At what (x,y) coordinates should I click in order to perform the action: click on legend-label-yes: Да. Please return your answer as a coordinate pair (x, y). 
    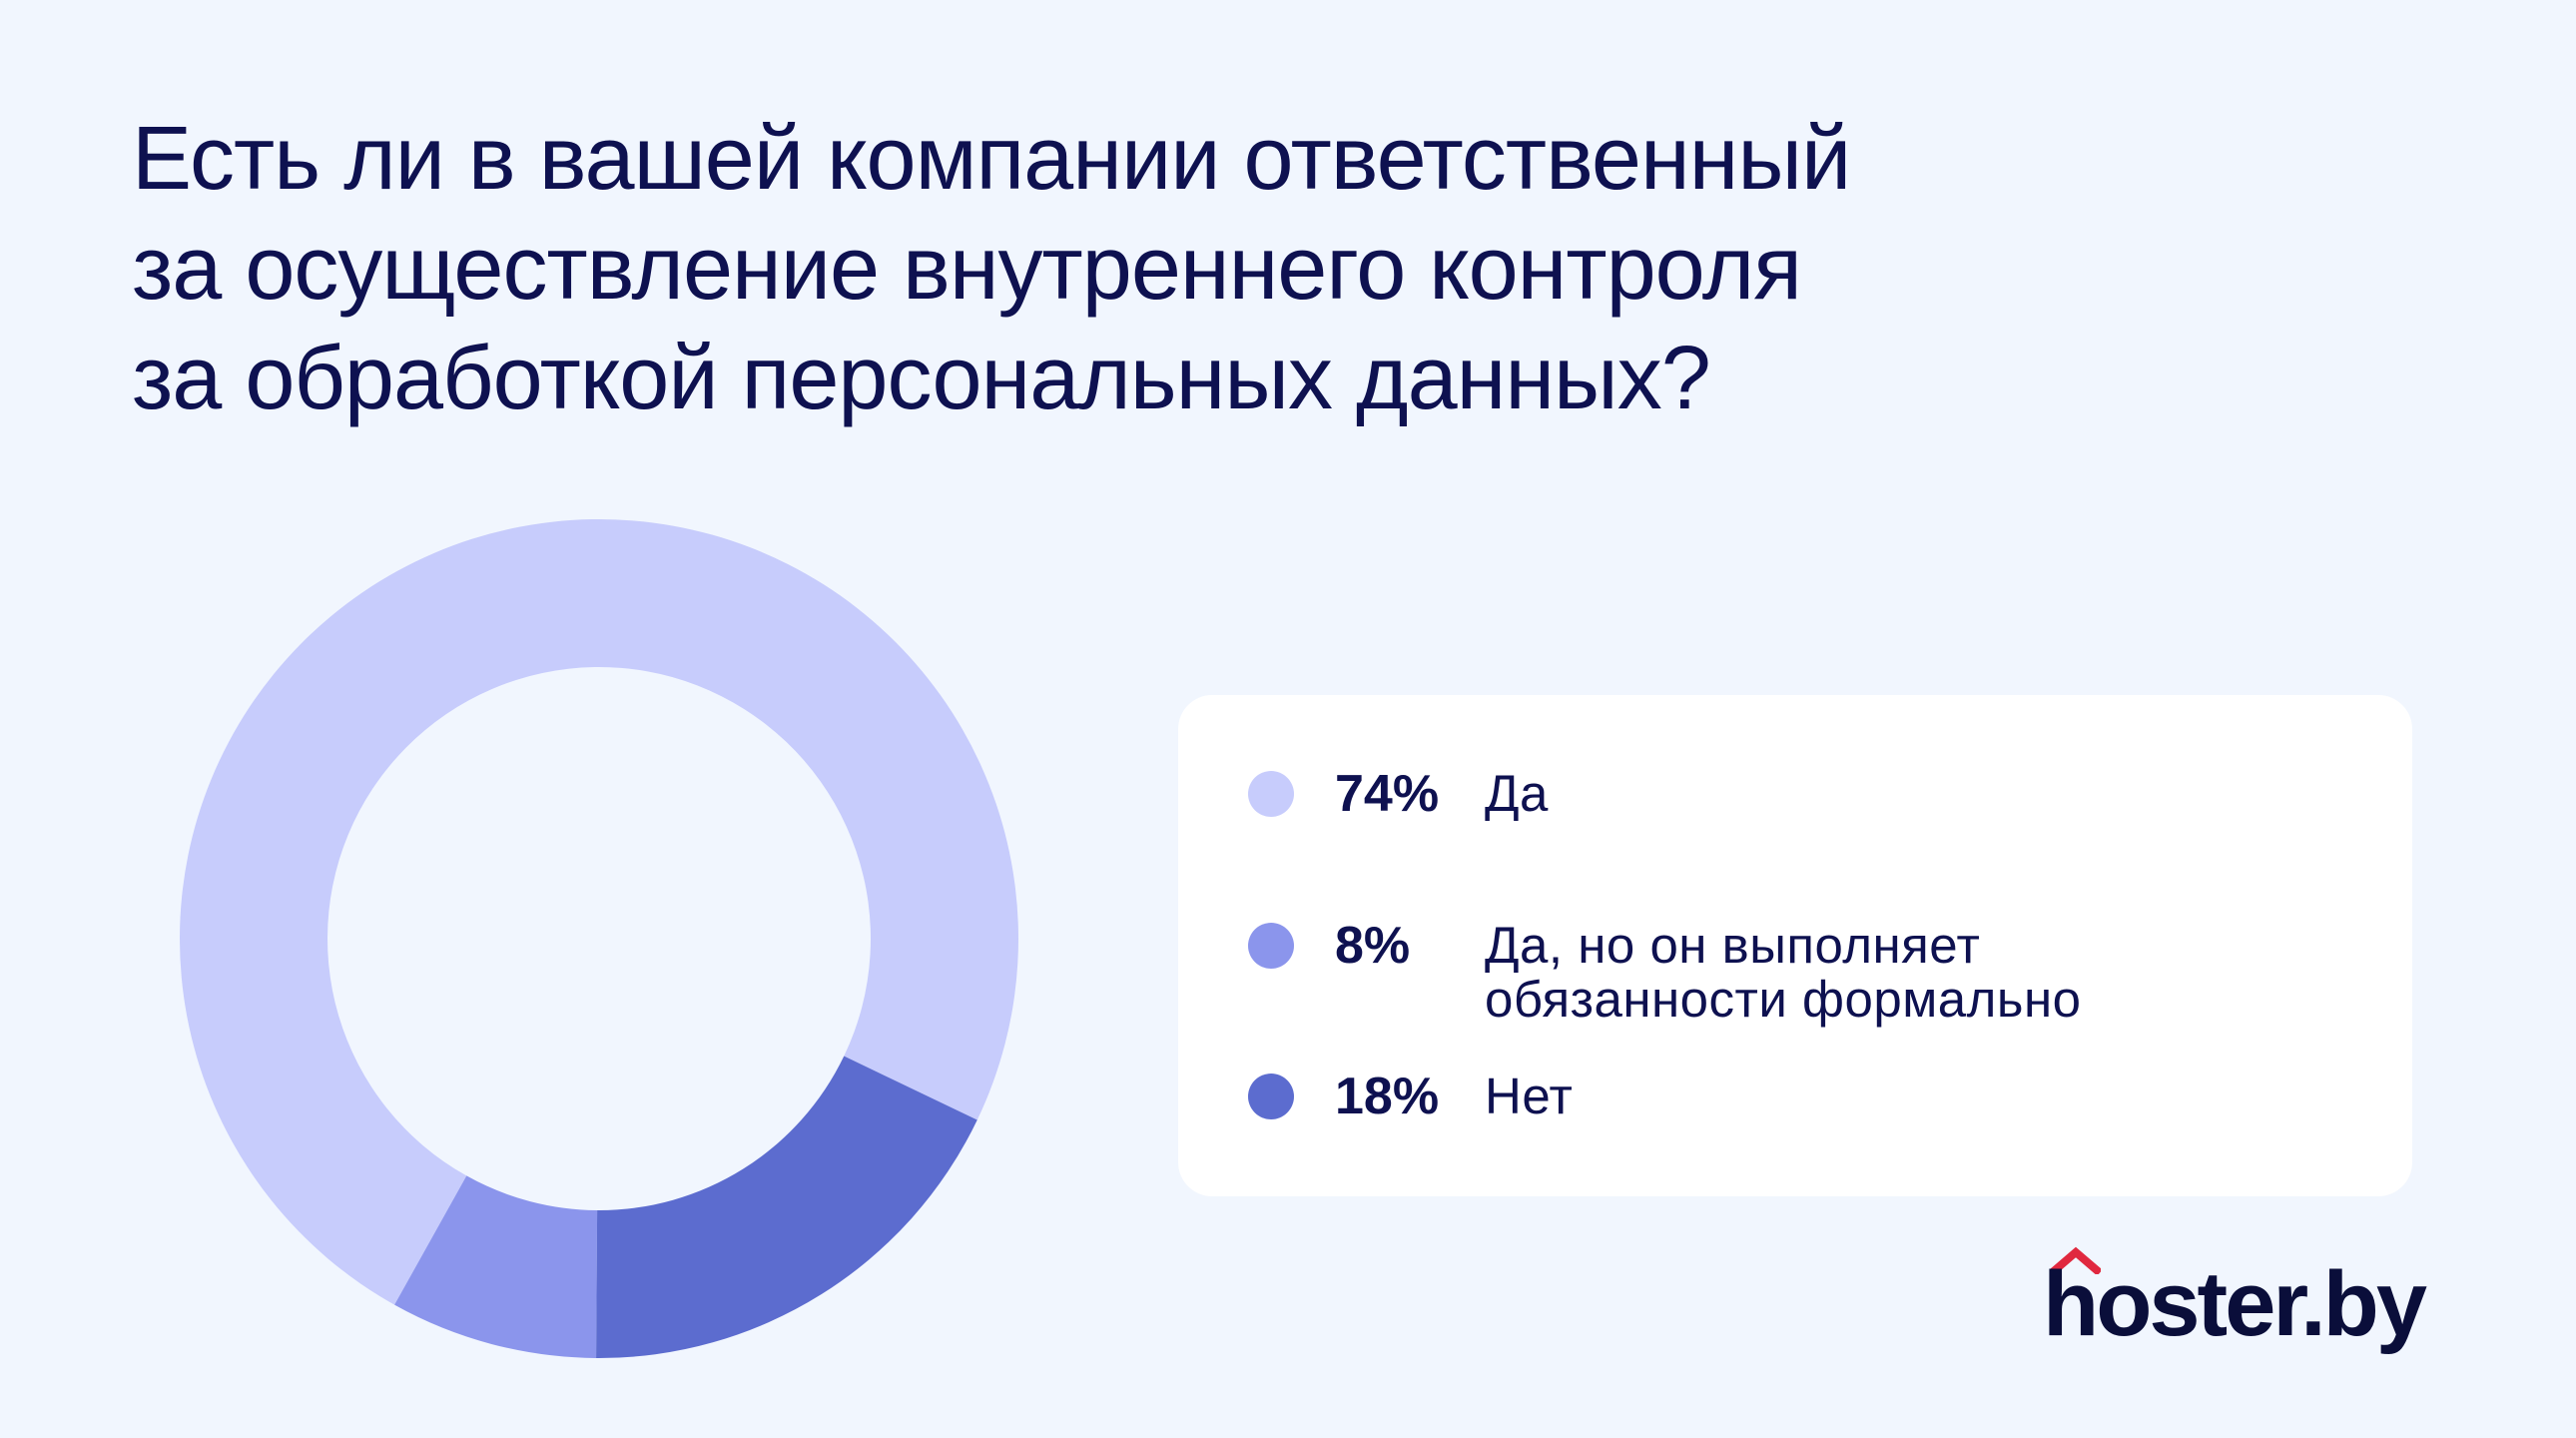
    Looking at the image, I should click on (1517, 793).